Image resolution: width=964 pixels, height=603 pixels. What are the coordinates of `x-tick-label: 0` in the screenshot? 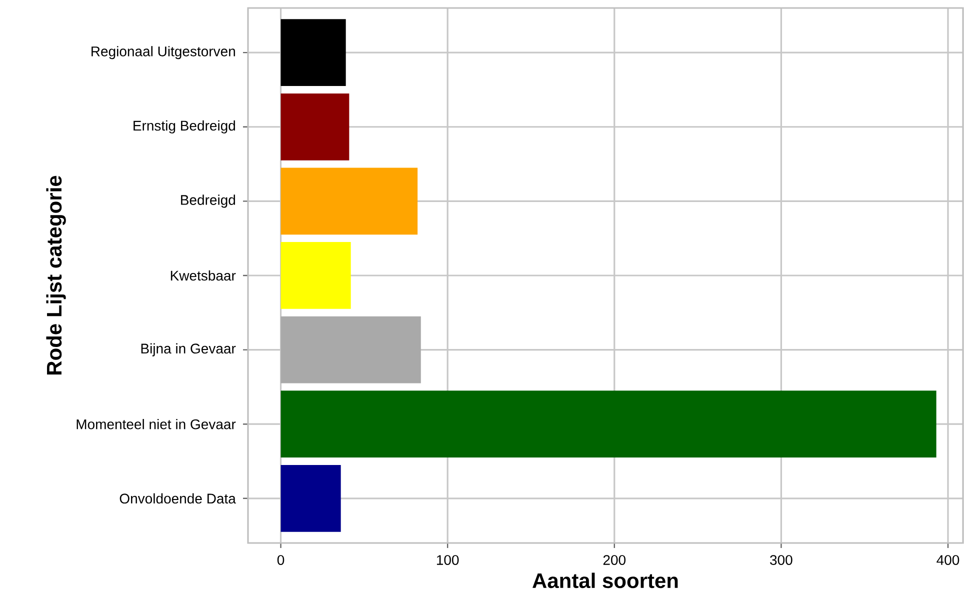 It's located at (280, 560).